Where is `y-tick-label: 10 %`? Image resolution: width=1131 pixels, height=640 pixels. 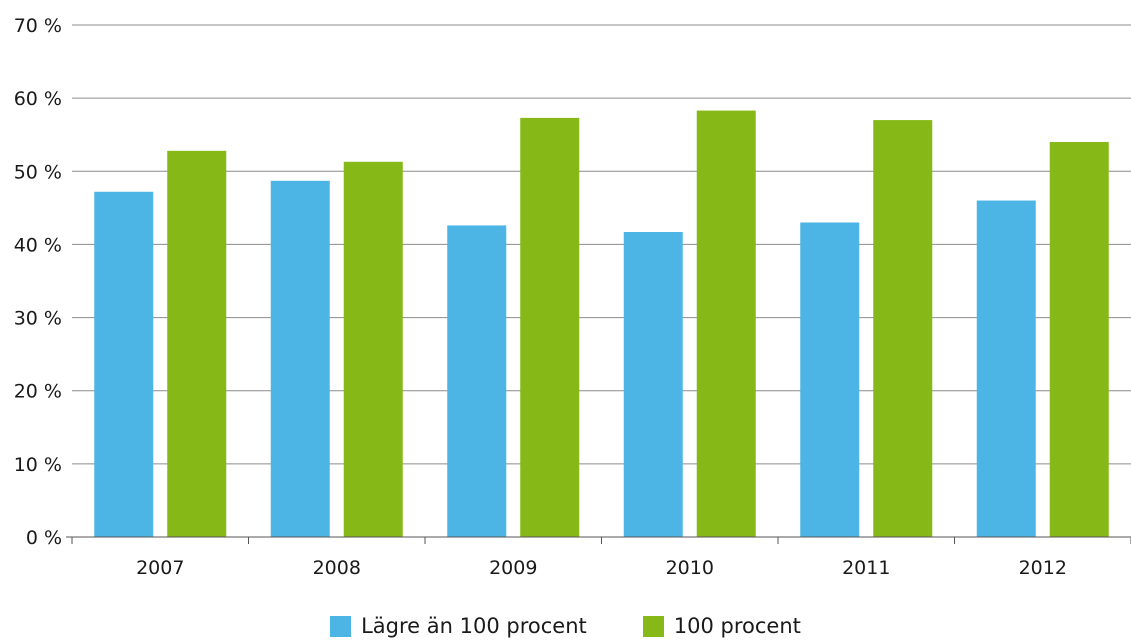
y-tick-label: 10 % is located at coordinates (38, 465).